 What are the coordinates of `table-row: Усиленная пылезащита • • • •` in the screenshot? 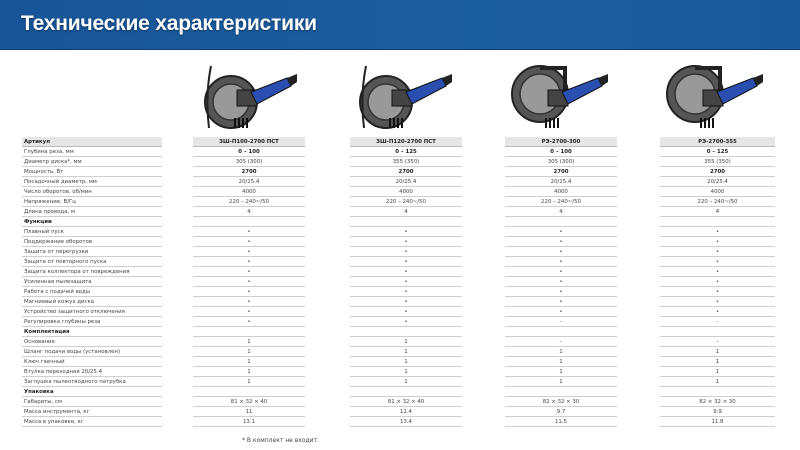 It's located at (402, 282).